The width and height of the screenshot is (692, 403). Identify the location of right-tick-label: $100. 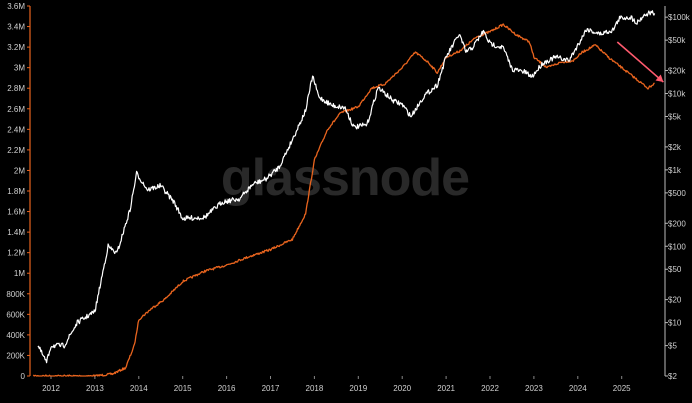
(677, 246).